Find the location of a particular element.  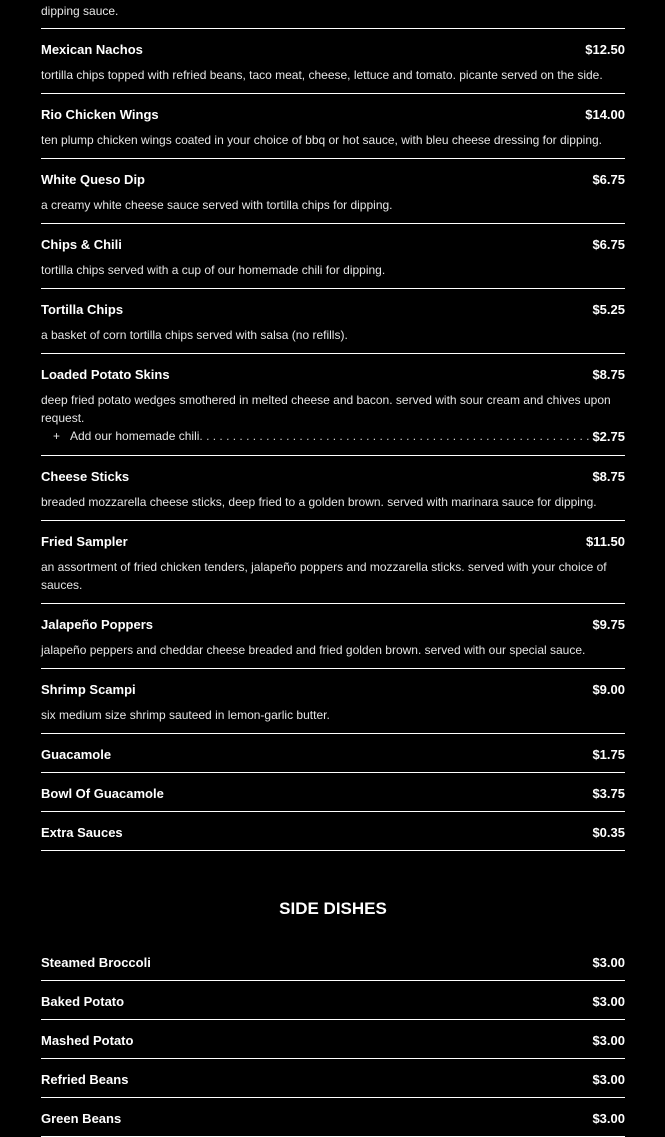

menu-item: Baked Potato $3.00 is located at coordinates (333, 1000).